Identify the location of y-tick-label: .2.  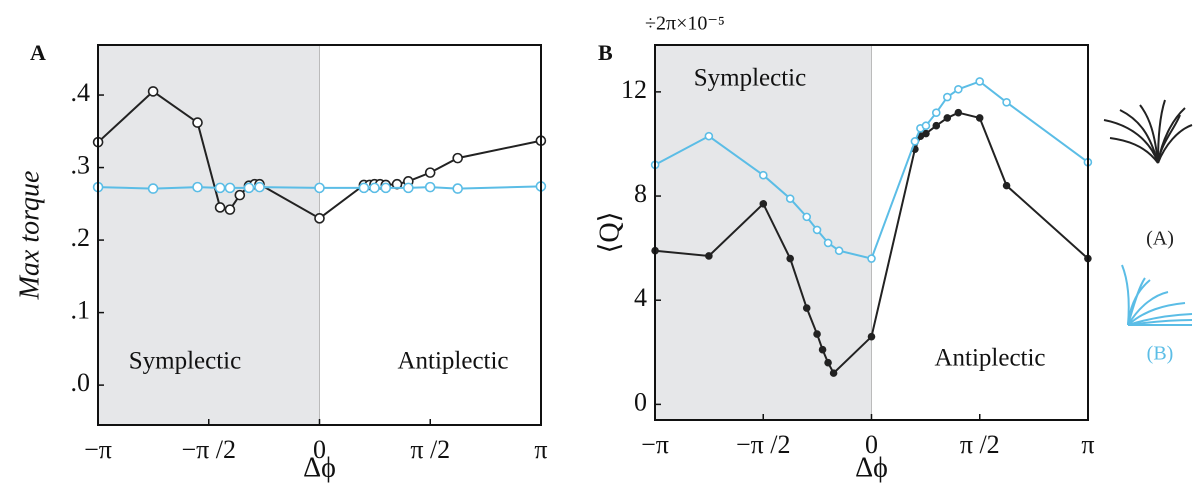
(81, 237).